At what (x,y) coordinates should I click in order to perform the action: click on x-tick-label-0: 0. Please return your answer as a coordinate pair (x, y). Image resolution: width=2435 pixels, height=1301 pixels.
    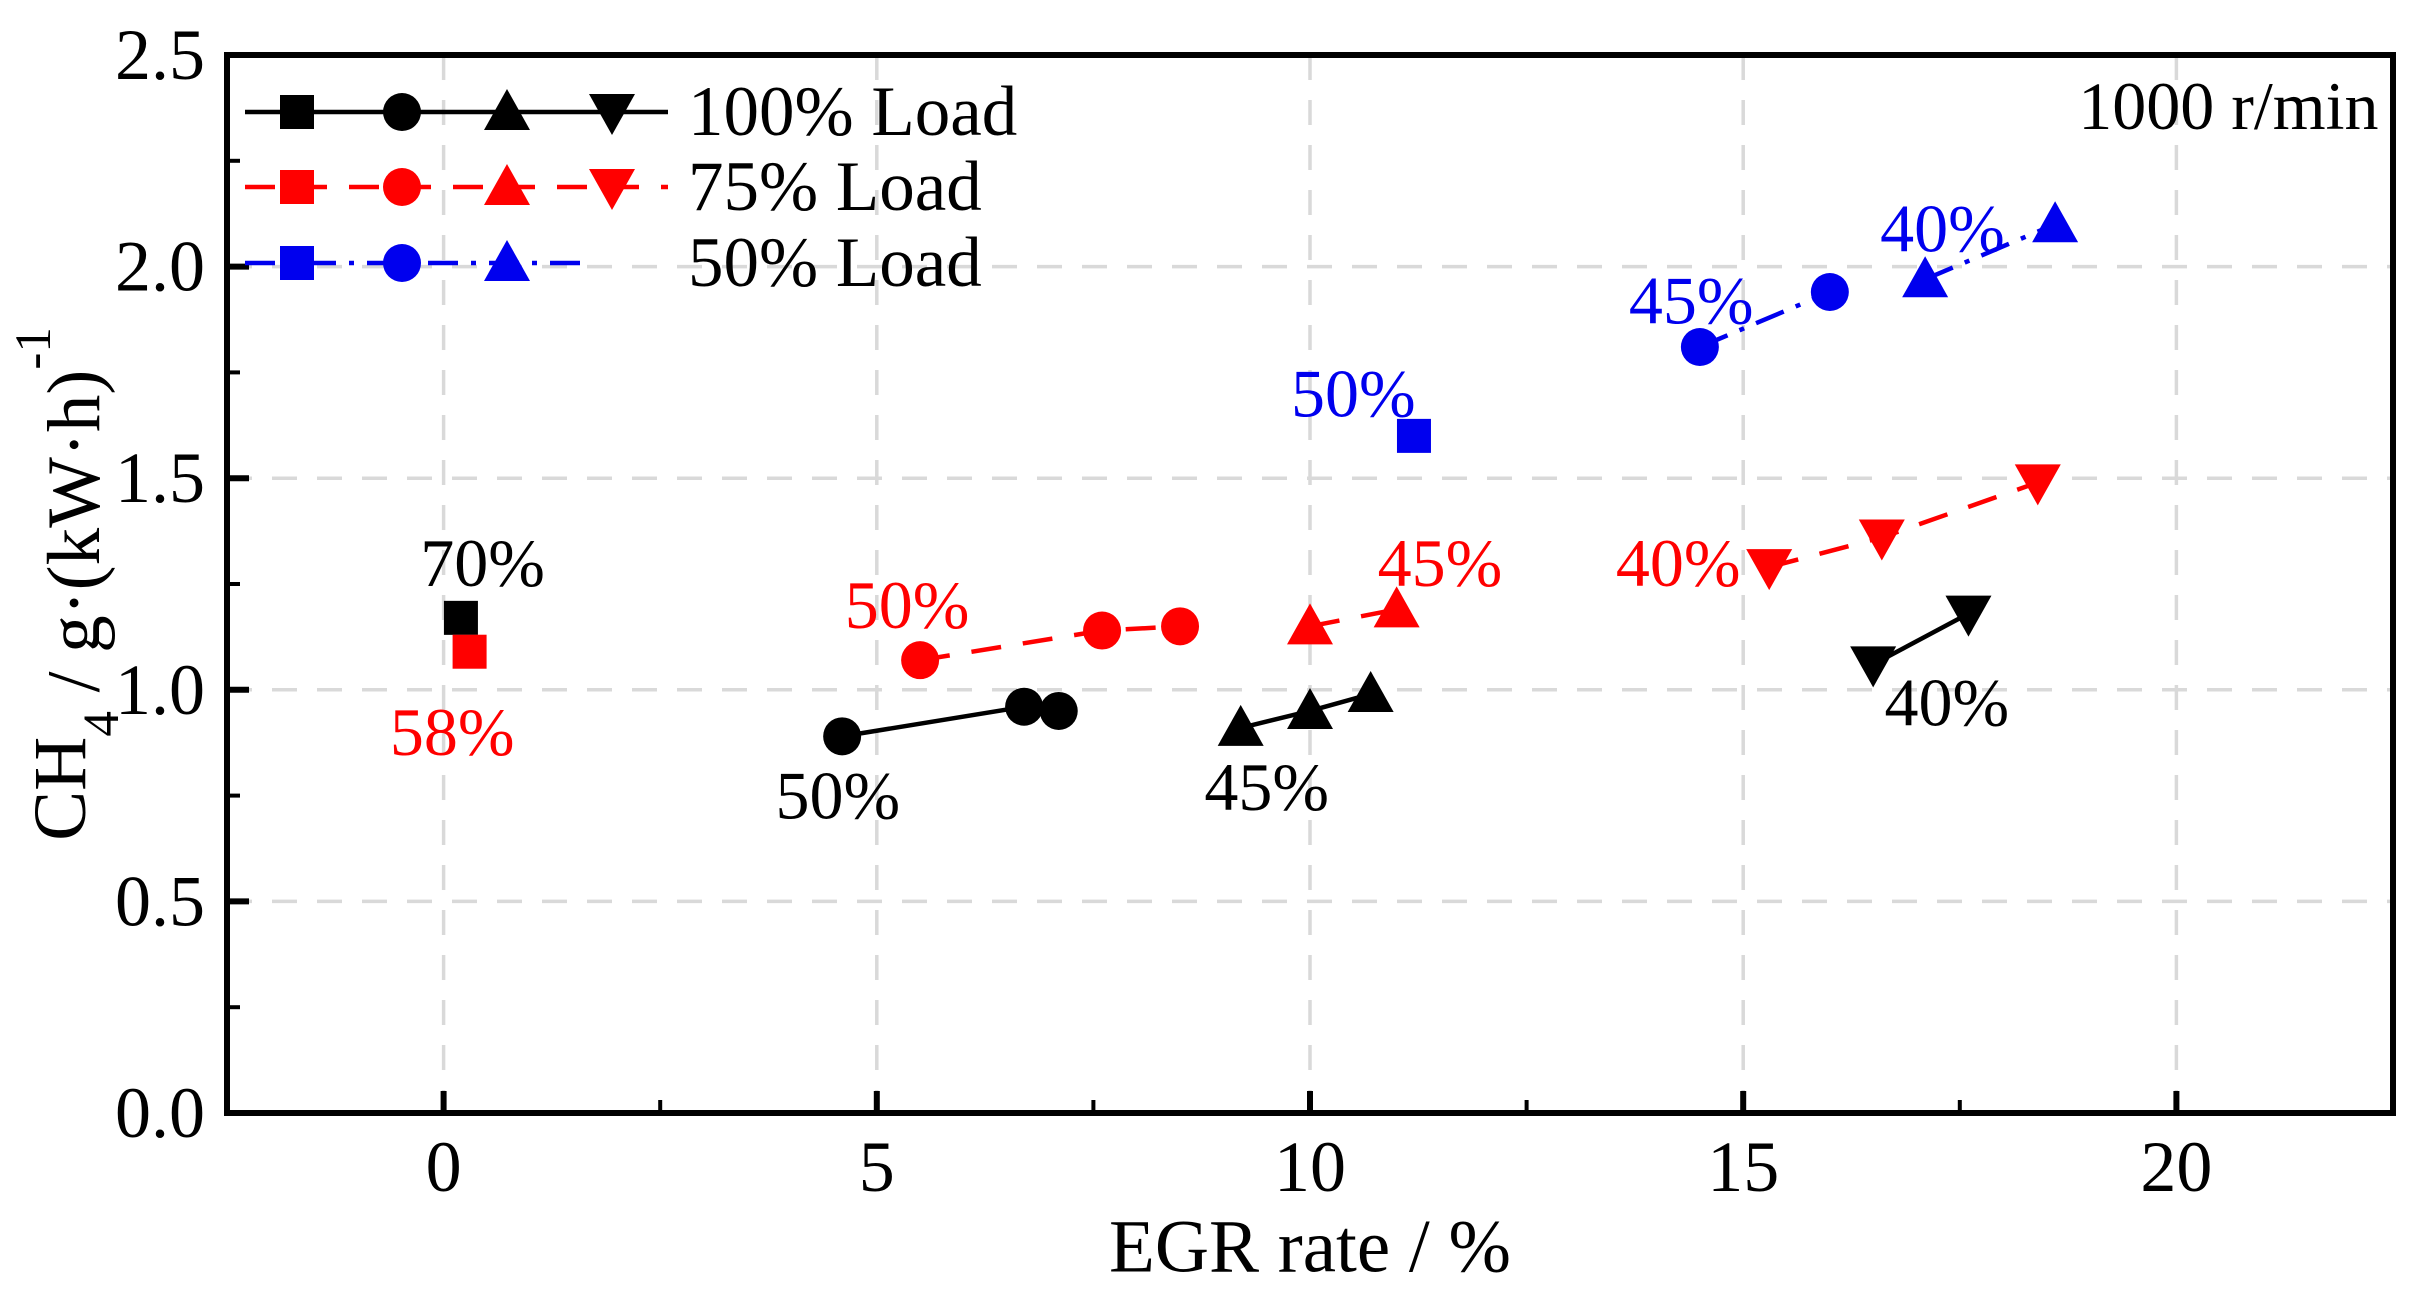
    Looking at the image, I should click on (444, 1167).